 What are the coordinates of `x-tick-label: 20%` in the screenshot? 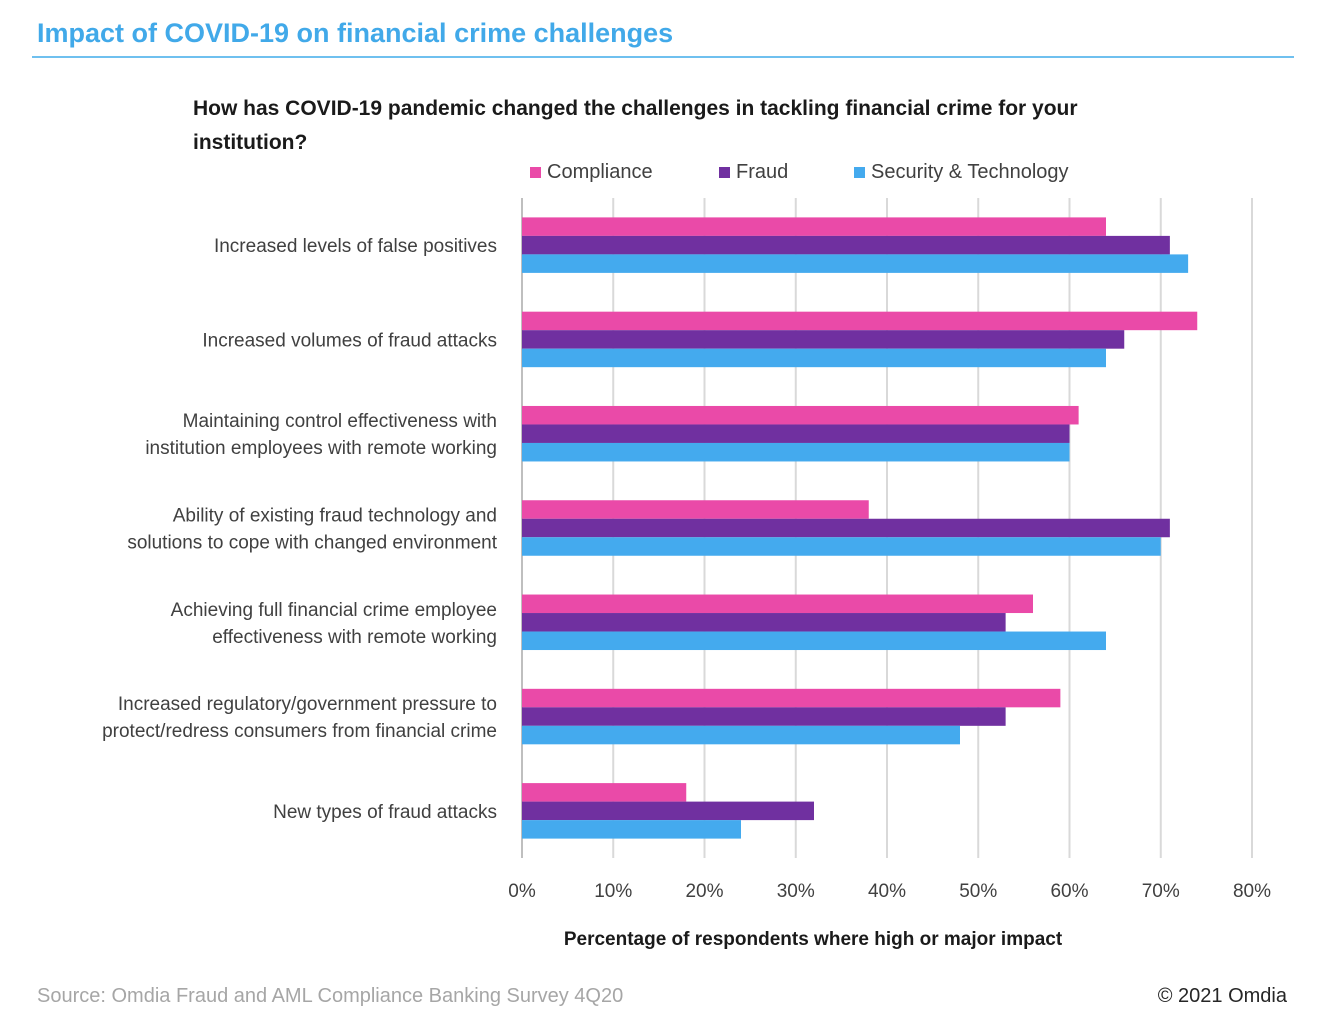 It's located at (704, 891).